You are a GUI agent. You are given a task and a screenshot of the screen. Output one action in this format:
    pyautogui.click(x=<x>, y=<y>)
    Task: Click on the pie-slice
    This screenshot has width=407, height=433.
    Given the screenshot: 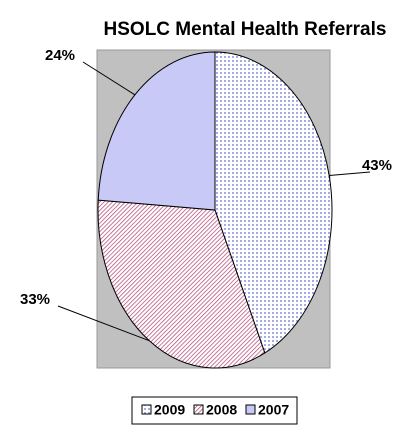 What is the action you would take?
    pyautogui.click(x=156, y=131)
    